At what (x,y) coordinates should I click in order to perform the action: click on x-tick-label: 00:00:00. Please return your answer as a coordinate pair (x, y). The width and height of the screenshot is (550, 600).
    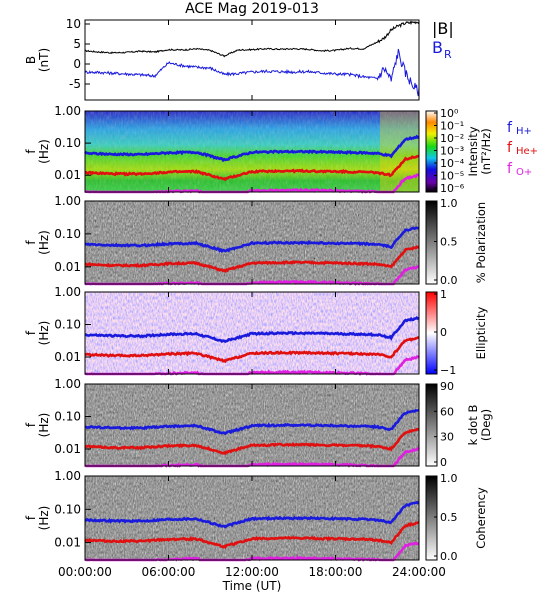
    Looking at the image, I should click on (85, 572).